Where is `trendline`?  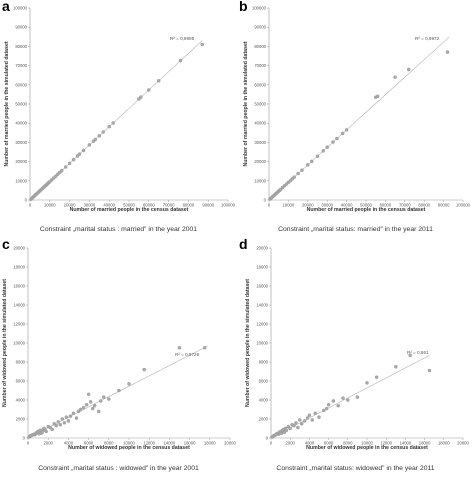
trendline is located at coordinates (350, 397).